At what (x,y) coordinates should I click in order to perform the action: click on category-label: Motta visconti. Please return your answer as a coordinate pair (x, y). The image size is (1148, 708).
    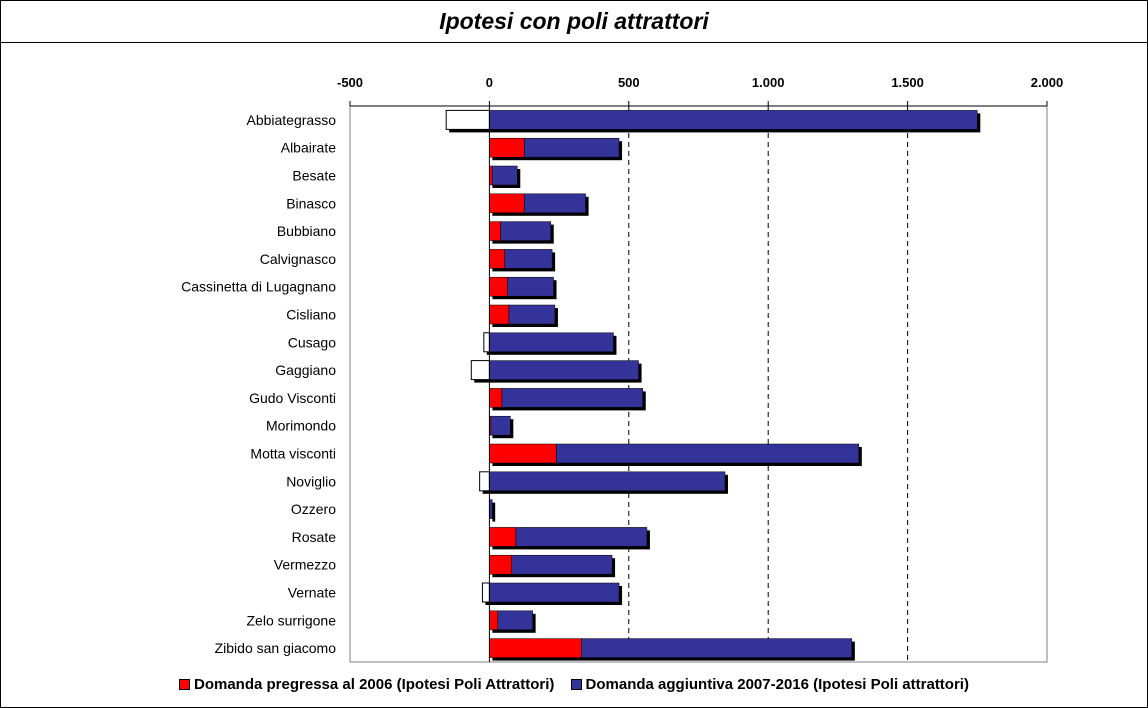
    Looking at the image, I should click on (293, 454).